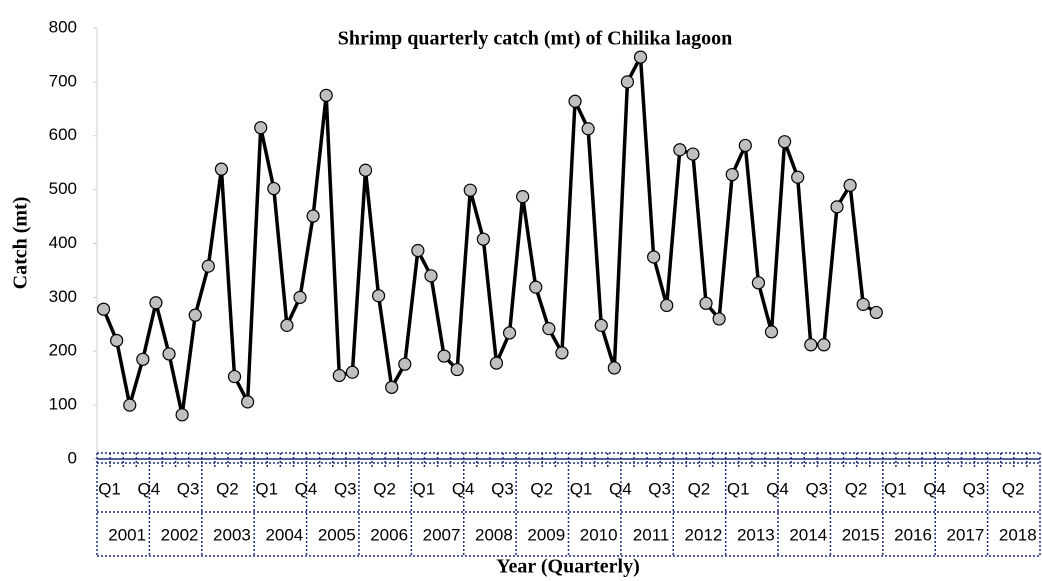 The height and width of the screenshot is (581, 1042). What do you see at coordinates (913, 534) in the screenshot?
I see `year-label: 2016` at bounding box center [913, 534].